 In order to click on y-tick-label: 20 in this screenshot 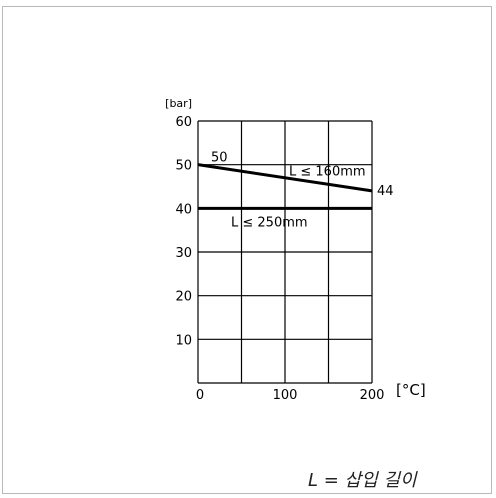, I will do `click(183, 297)`.